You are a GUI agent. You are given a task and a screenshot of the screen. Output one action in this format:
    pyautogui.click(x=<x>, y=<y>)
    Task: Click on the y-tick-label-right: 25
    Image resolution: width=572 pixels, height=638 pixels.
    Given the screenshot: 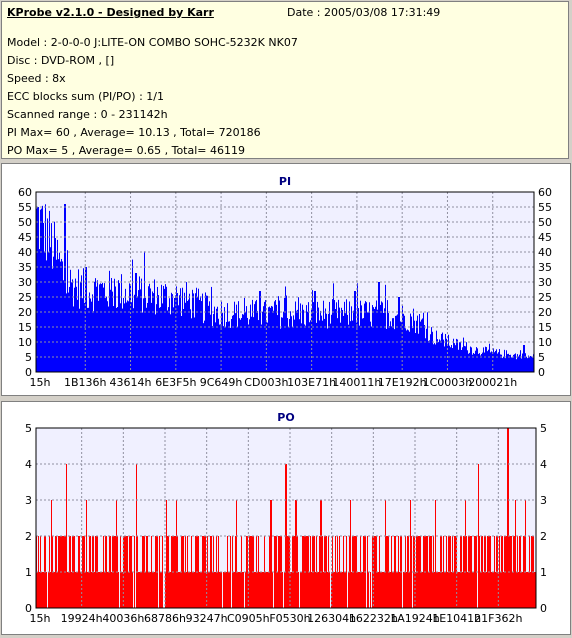 What is the action you would take?
    pyautogui.click(x=545, y=297)
    